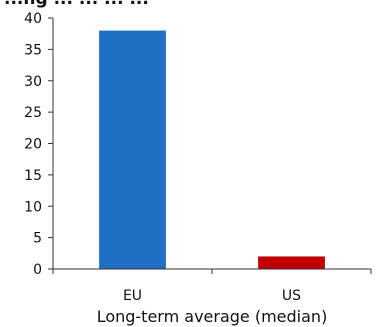 The width and height of the screenshot is (379, 327). Describe the element at coordinates (132, 296) in the screenshot. I see `x-tick-label: EU` at that location.